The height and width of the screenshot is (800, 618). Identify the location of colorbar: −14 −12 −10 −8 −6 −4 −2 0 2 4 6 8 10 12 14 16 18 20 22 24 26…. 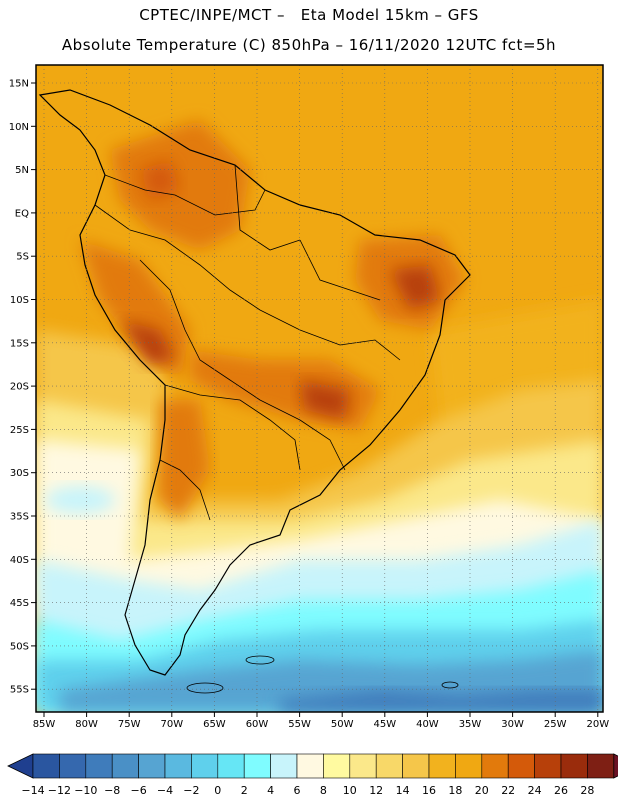
(312, 775).